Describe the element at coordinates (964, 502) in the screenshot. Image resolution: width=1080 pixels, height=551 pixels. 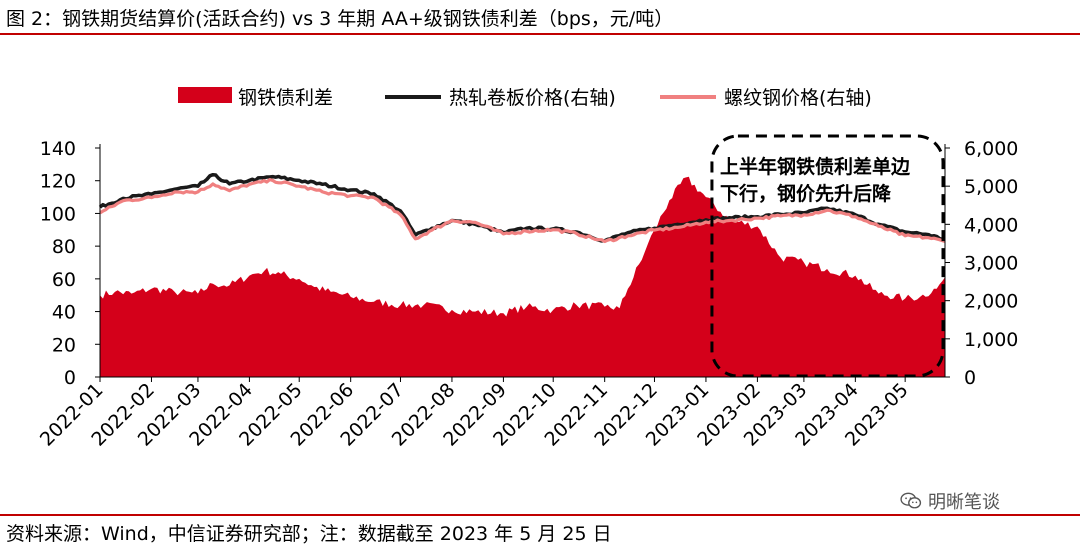
I see `watermark-text: 明晰笔谈` at that location.